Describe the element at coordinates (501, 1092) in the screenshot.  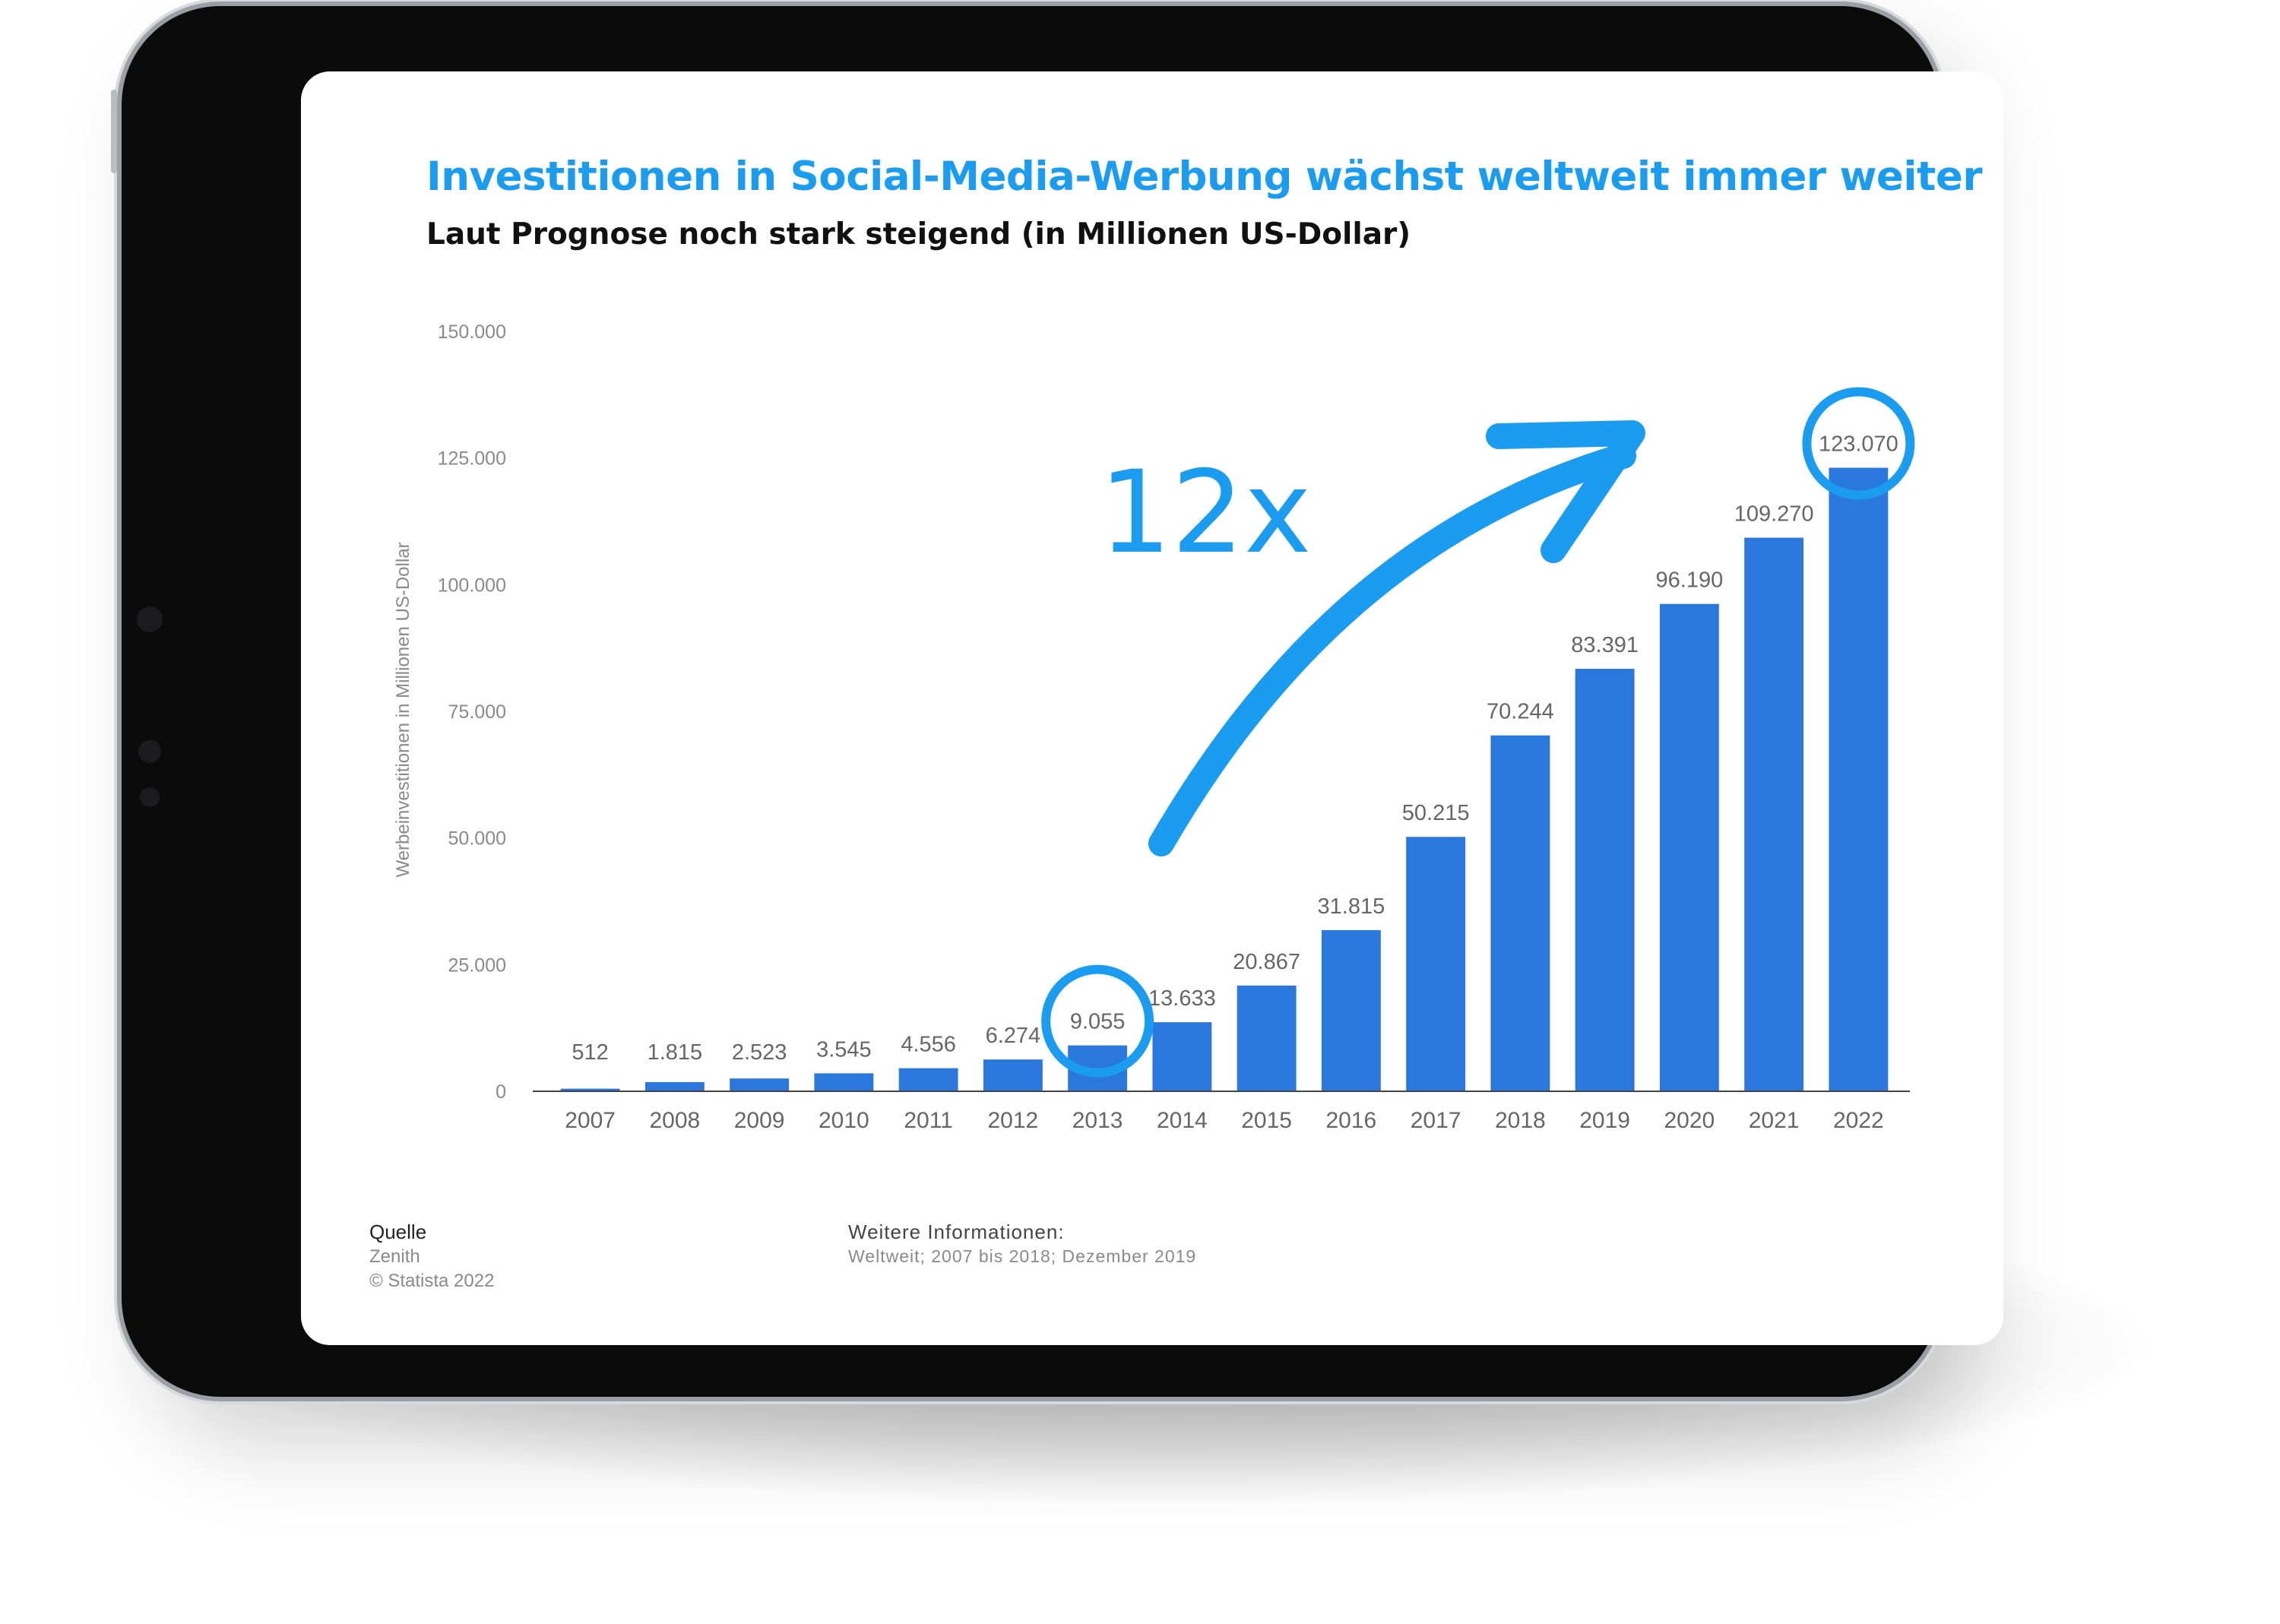
I see `y-tick-label: 0` at that location.